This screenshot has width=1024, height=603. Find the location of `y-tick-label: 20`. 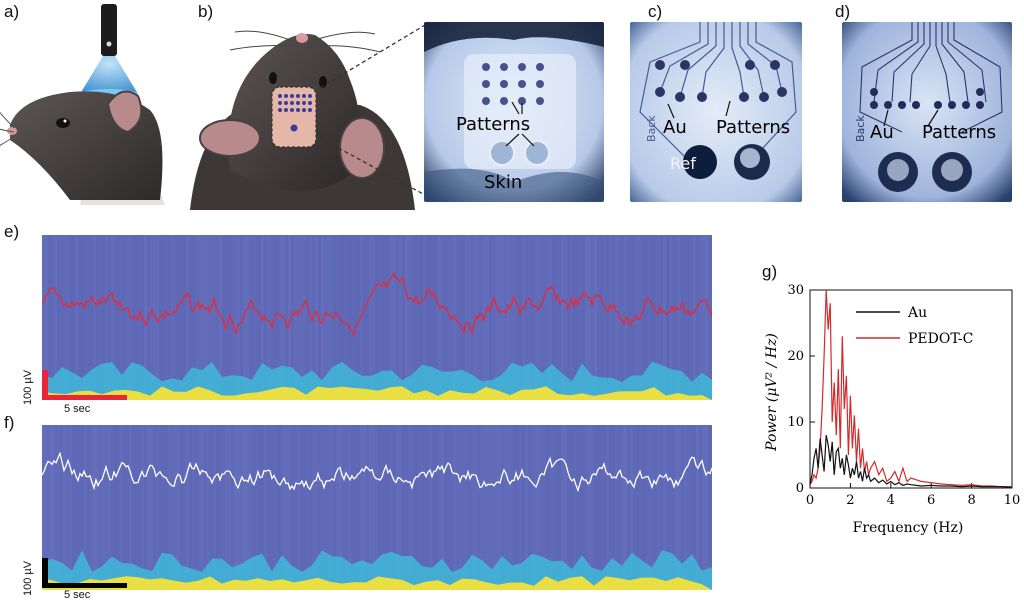

y-tick-label: 20 is located at coordinates (795, 356).